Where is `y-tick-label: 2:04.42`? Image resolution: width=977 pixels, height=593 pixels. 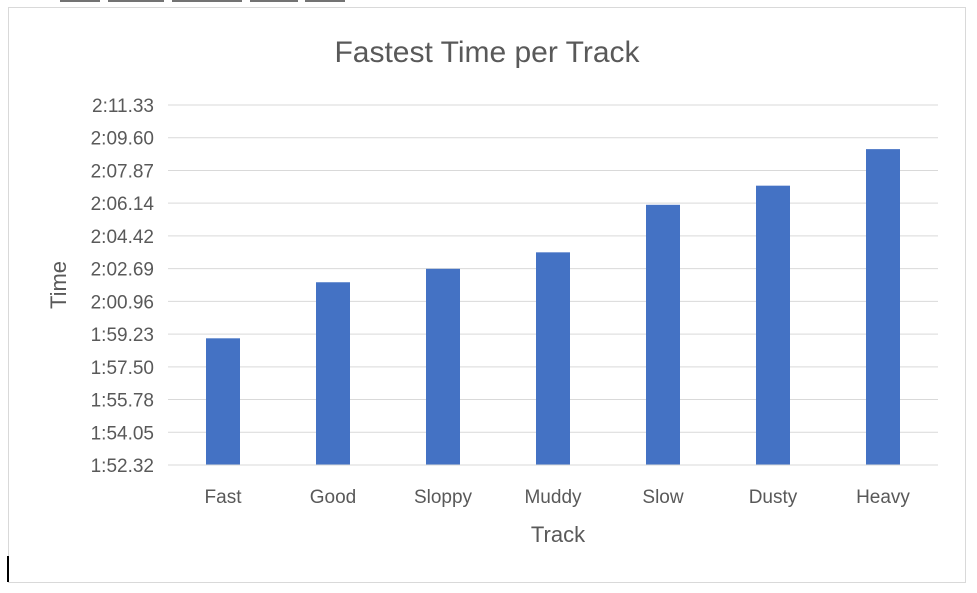
y-tick-label: 2:04.42 is located at coordinates (122, 237).